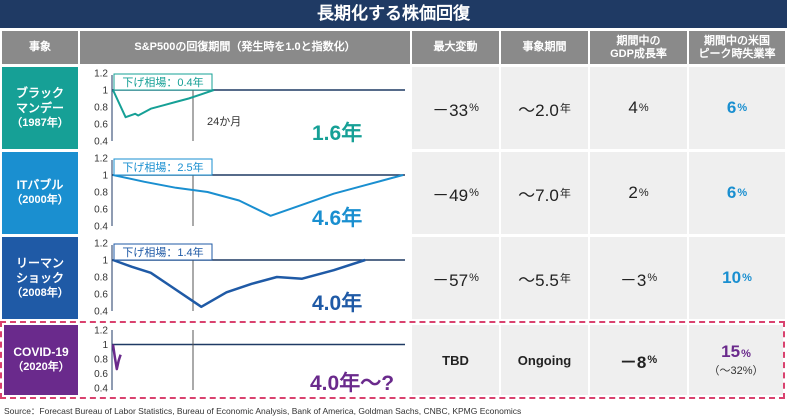 The image size is (787, 420). I want to click on chart-black-monday: 1.2 1 0.8 0.6 0.4 下げ相場：0.4年 24か月 1.6年, so click(245, 108).